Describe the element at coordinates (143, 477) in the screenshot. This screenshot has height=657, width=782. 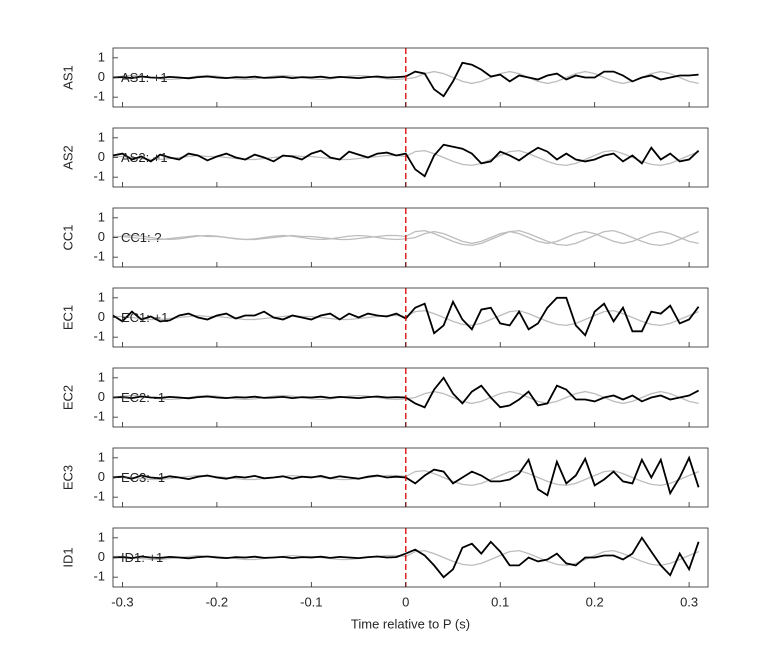
I see `station-polarity: EC3: -1` at that location.